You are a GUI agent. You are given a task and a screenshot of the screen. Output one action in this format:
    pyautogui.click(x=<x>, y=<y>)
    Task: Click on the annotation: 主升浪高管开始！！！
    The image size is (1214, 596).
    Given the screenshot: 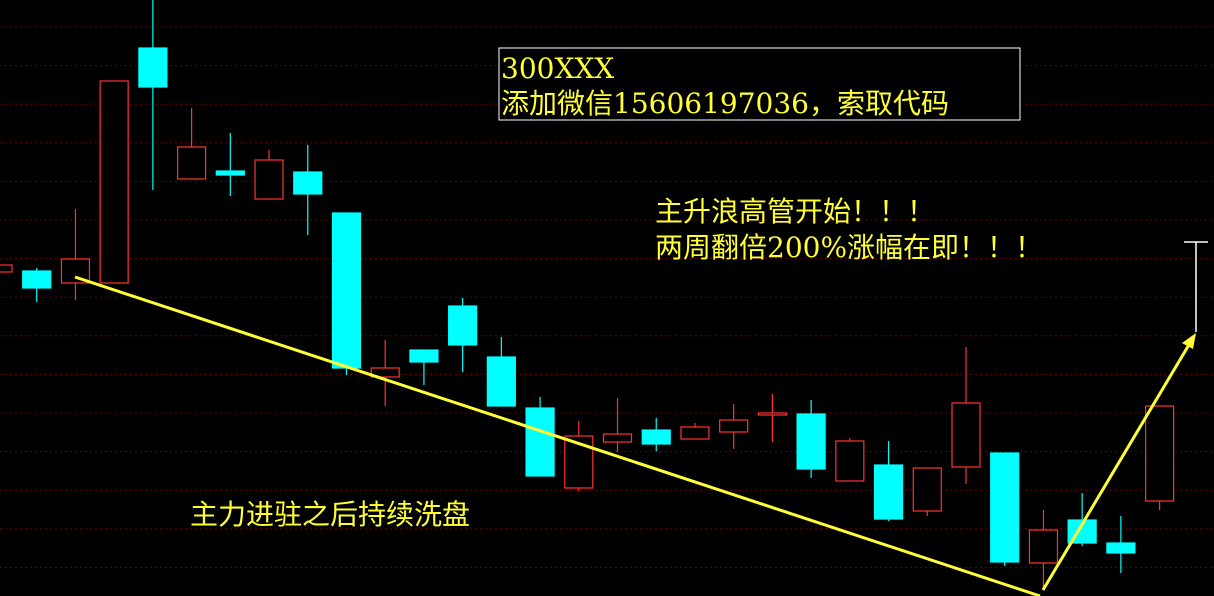 What is the action you would take?
    pyautogui.click(x=795, y=211)
    